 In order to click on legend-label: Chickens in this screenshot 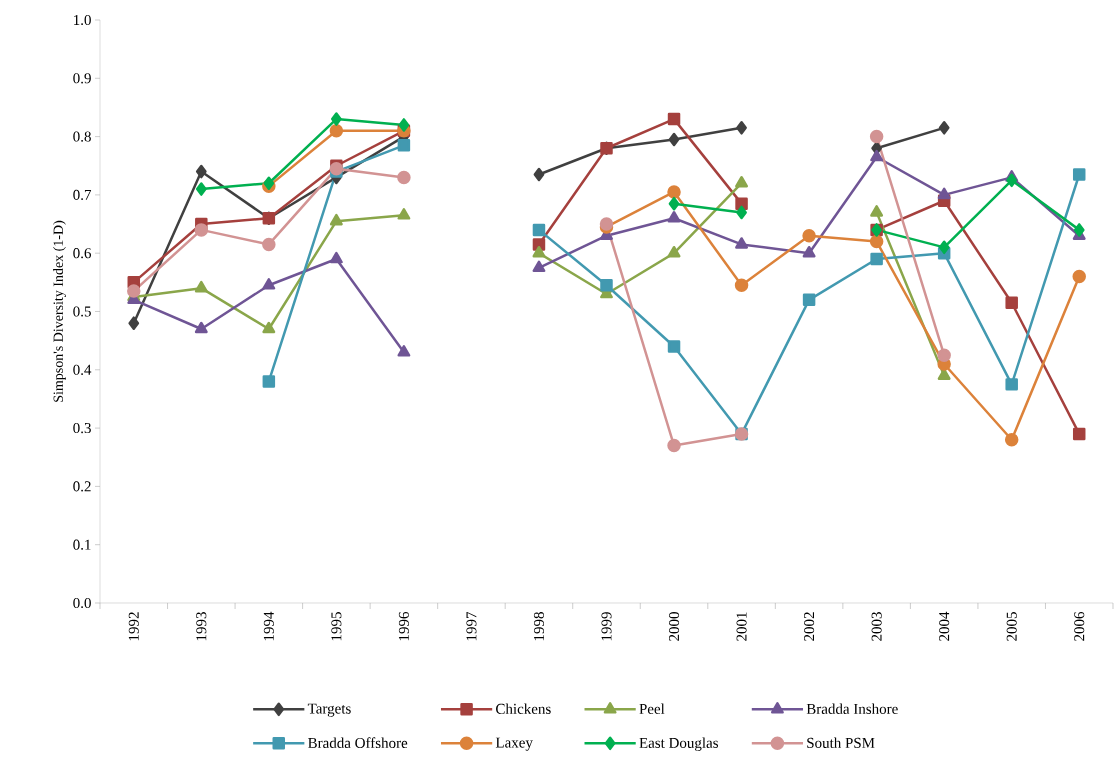, I will do `click(523, 708)`.